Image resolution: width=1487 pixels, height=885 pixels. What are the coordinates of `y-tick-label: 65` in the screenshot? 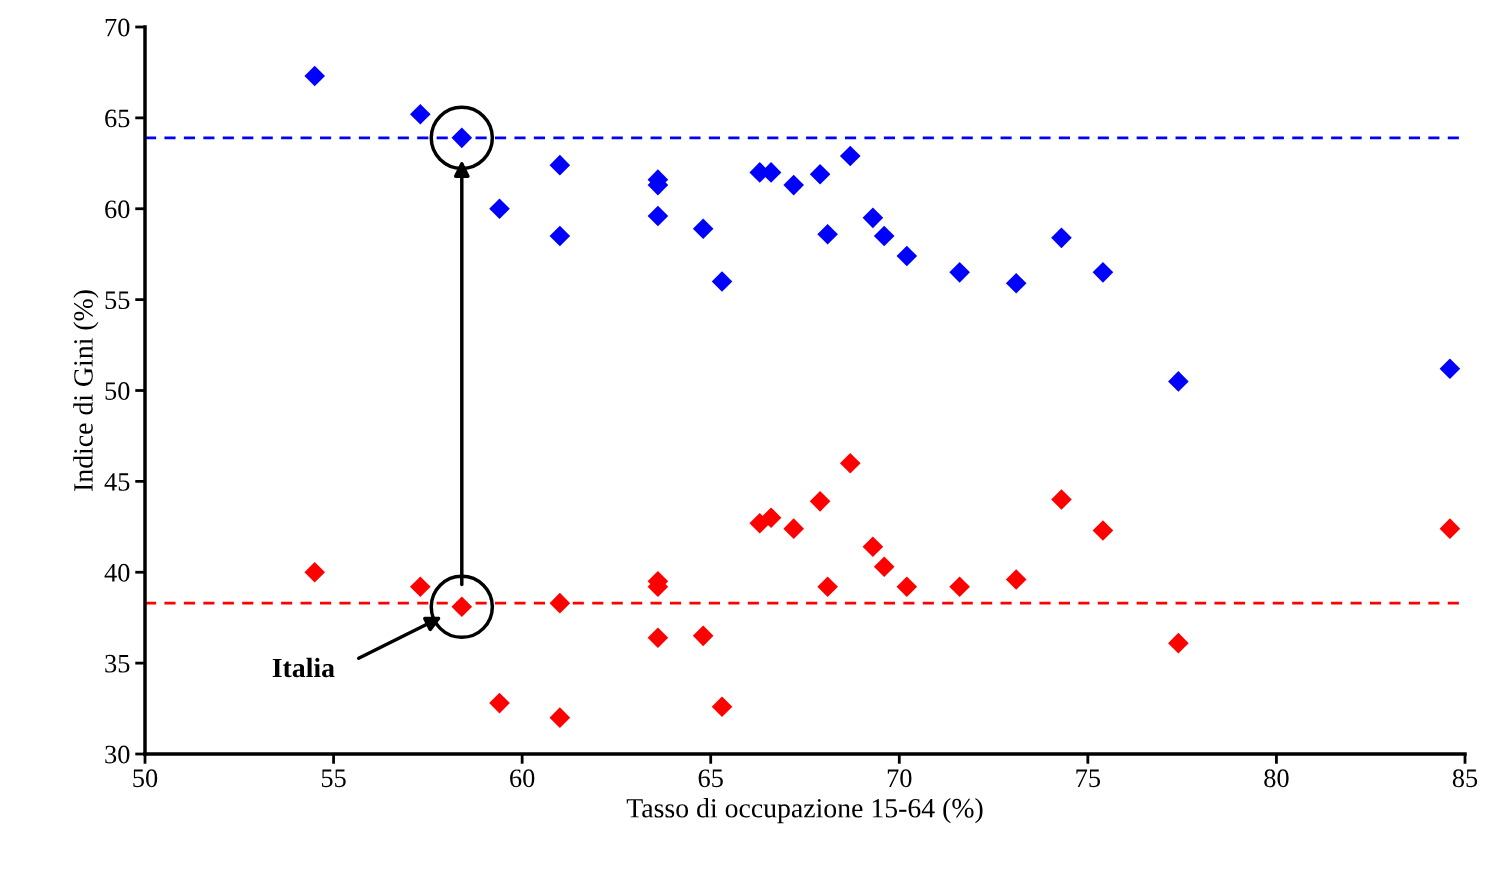 It's located at (117, 118).